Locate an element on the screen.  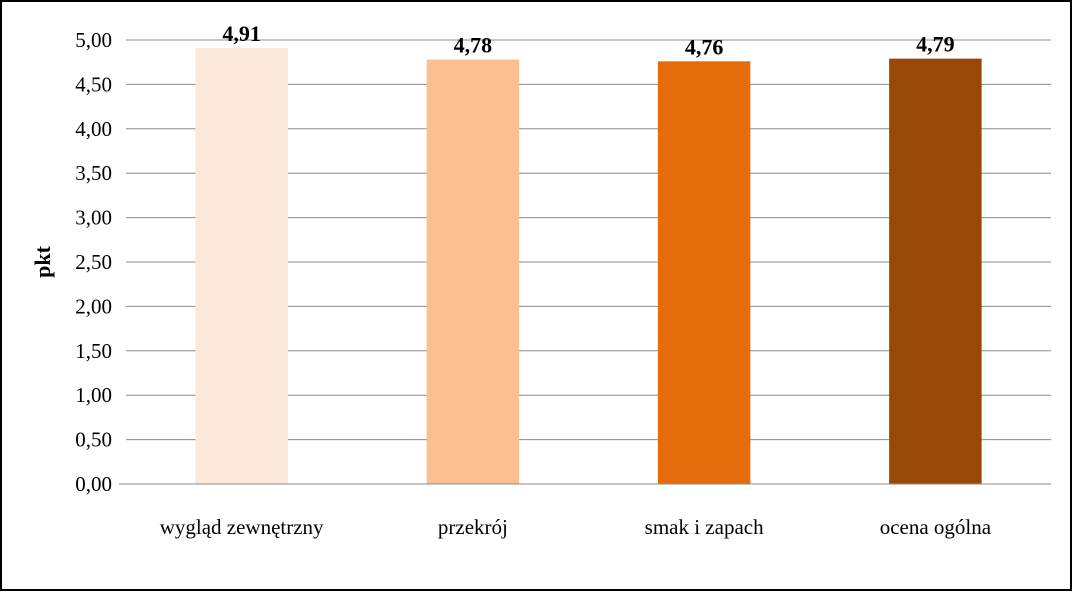
data-label: 4,79 is located at coordinates (935, 44).